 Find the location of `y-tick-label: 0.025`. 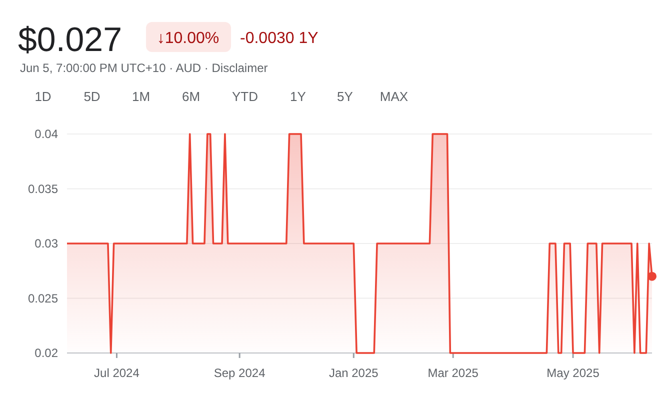

y-tick-label: 0.025 is located at coordinates (43, 298).